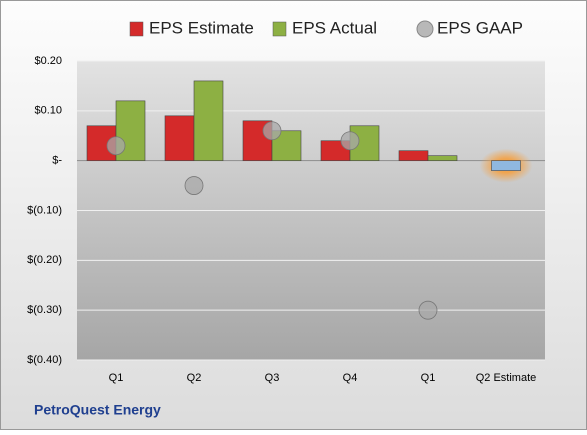 This screenshot has width=587, height=435. What do you see at coordinates (44, 260) in the screenshot?
I see `y-tick-label: $(0.20)` at bounding box center [44, 260].